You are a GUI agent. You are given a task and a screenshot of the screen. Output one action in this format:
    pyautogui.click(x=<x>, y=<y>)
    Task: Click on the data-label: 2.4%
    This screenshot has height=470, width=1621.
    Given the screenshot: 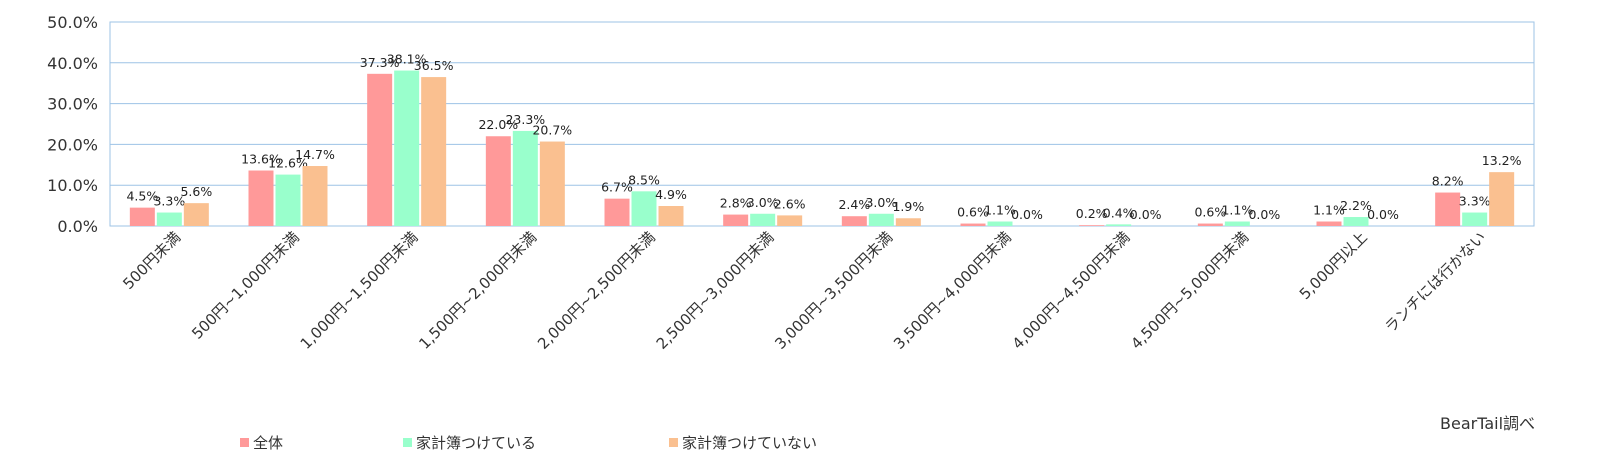 What is the action you would take?
    pyautogui.click(x=854, y=204)
    